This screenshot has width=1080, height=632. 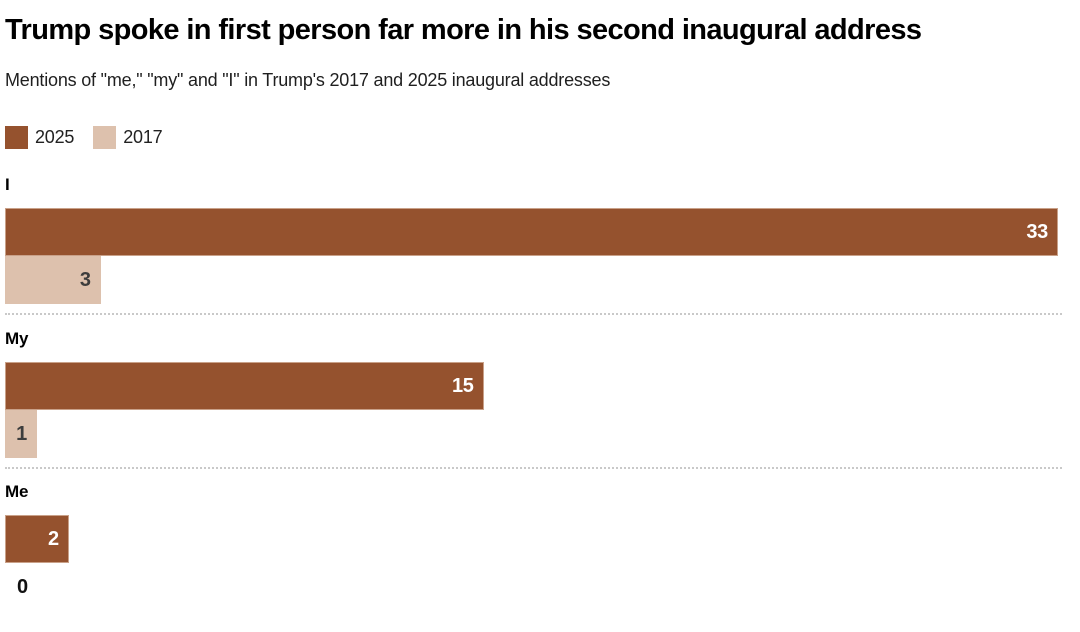 I want to click on legend: 2025 2017, so click(x=531, y=137).